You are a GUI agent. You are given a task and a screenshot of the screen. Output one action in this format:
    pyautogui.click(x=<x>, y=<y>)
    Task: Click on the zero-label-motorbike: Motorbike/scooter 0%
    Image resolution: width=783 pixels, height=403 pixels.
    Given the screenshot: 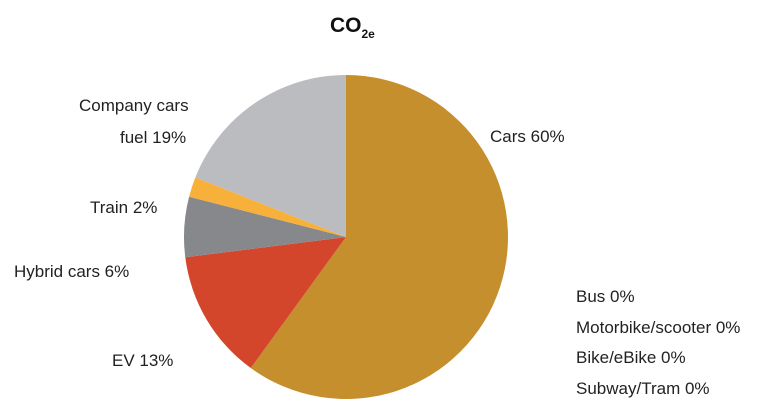 What is the action you would take?
    pyautogui.click(x=658, y=327)
    